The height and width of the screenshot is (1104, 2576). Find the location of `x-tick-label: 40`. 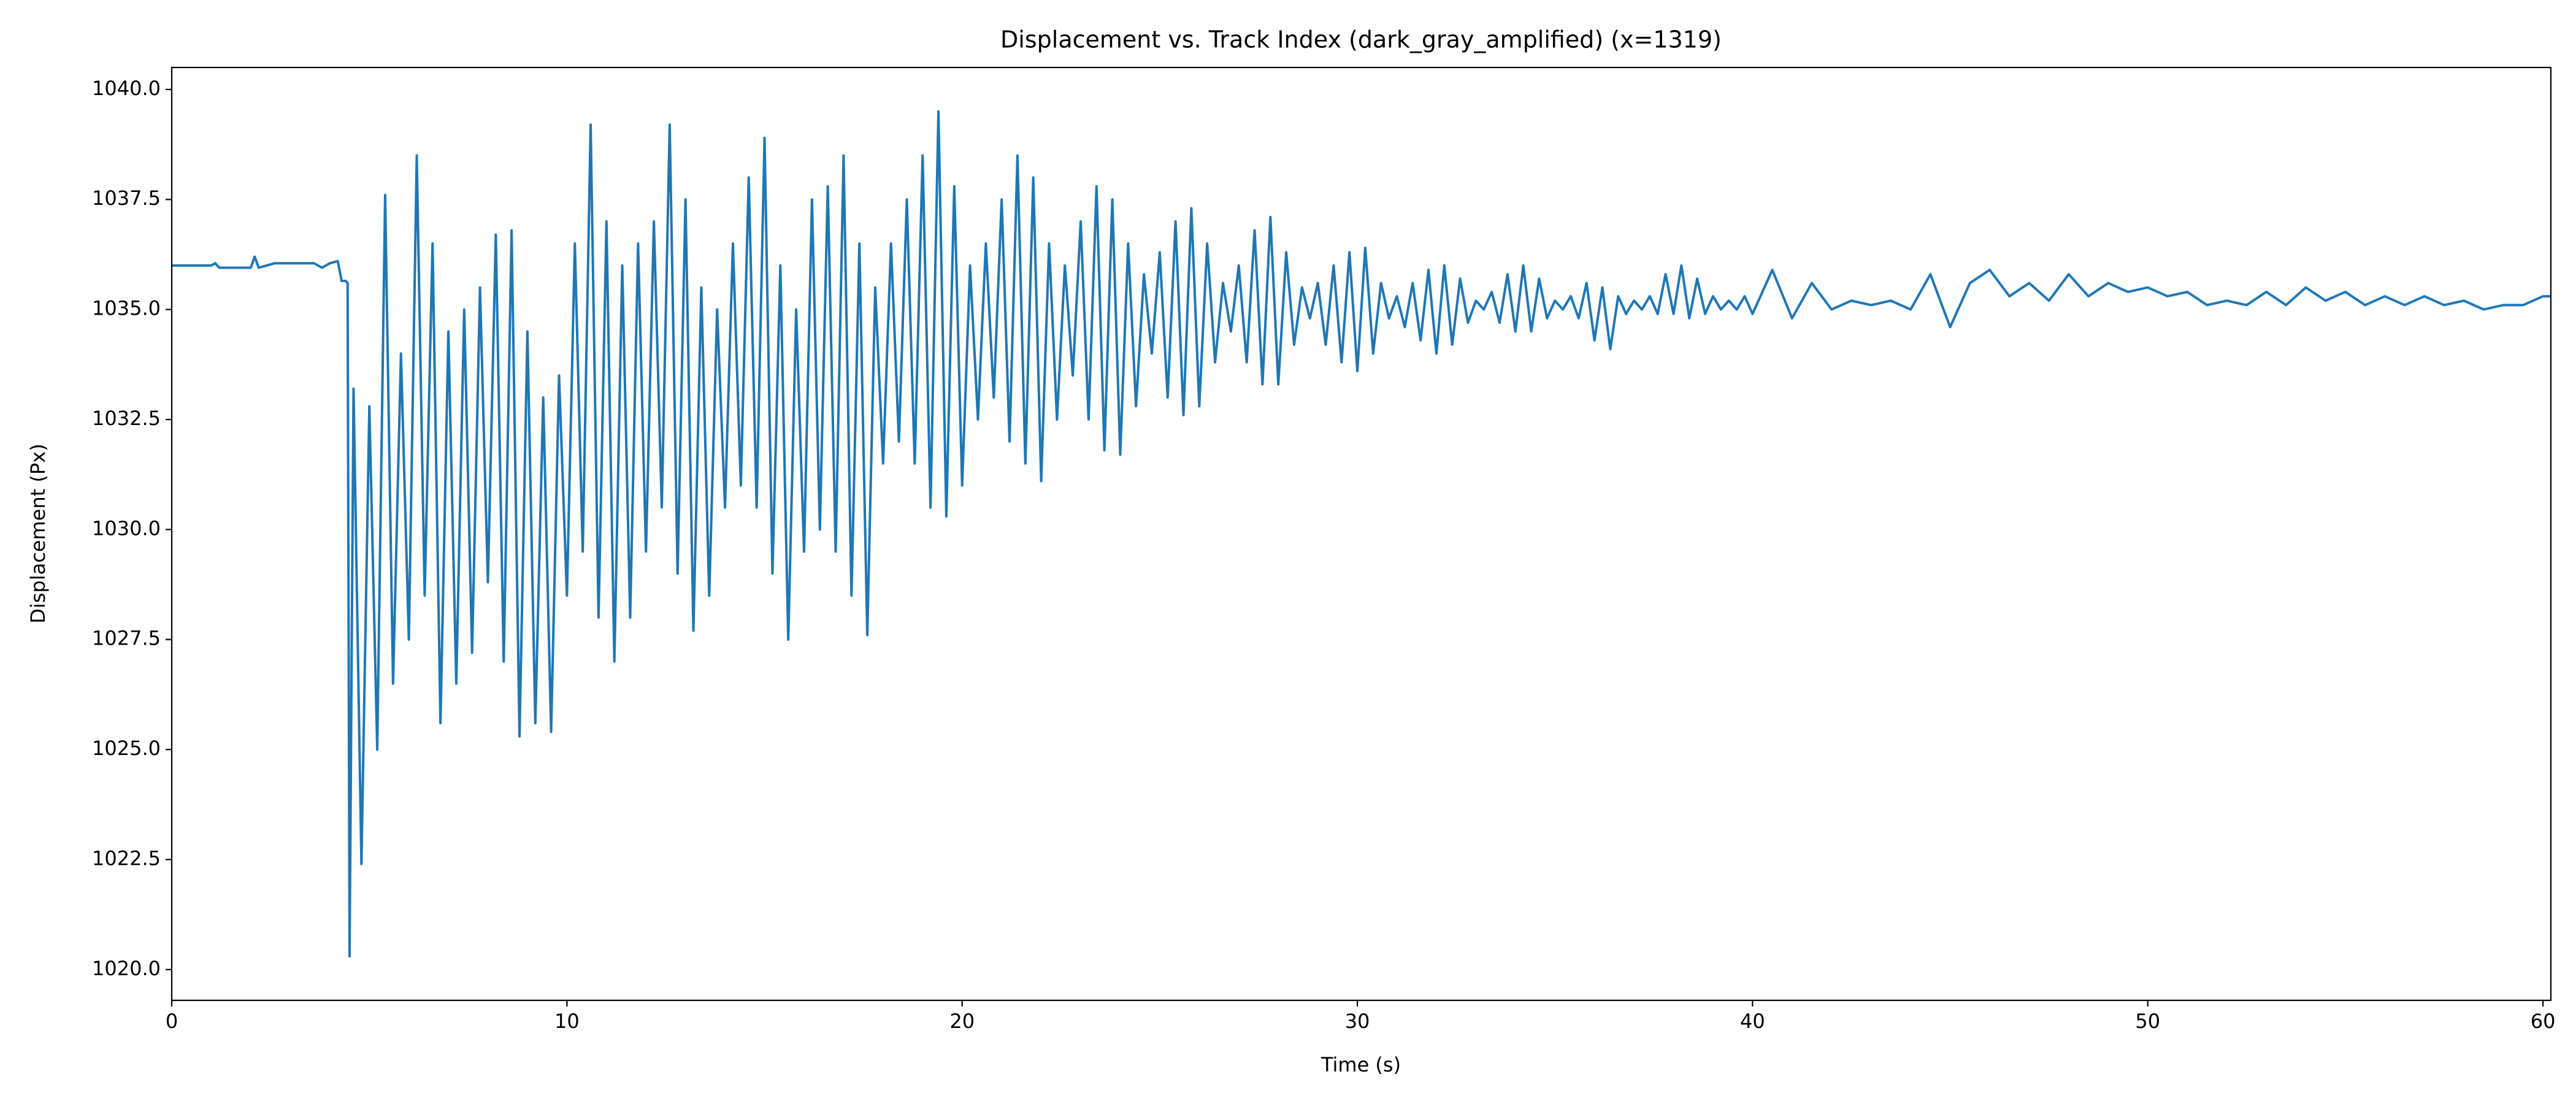

x-tick-label: 40 is located at coordinates (1752, 1021).